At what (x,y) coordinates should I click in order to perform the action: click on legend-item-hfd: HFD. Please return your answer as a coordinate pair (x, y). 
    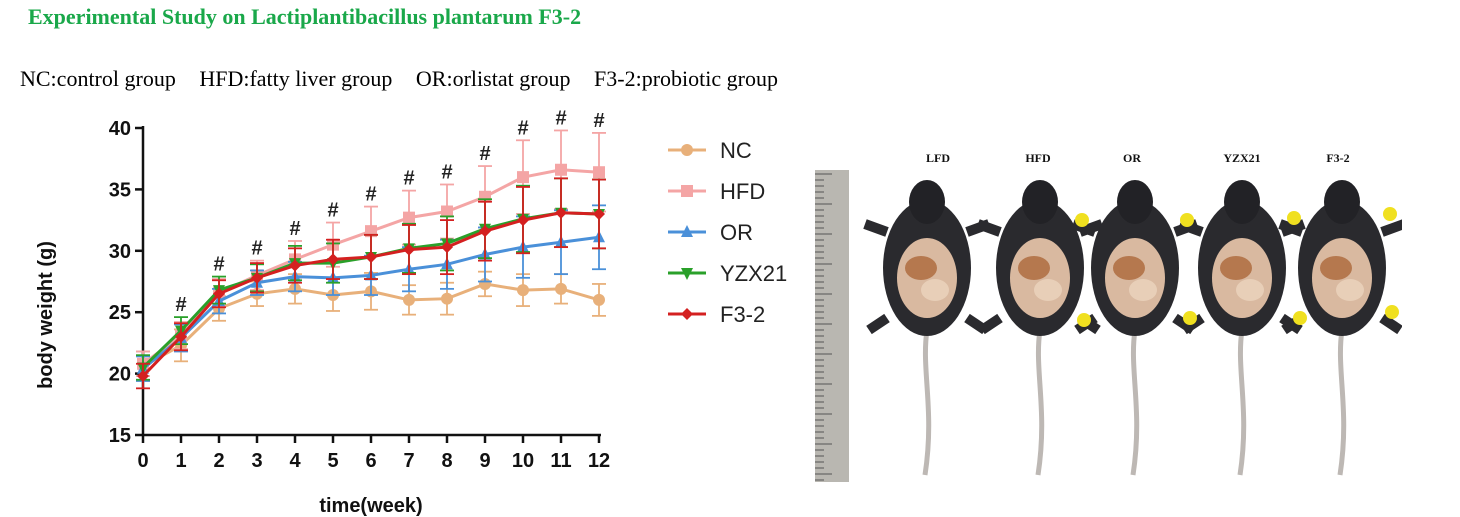
    Looking at the image, I should click on (716, 191).